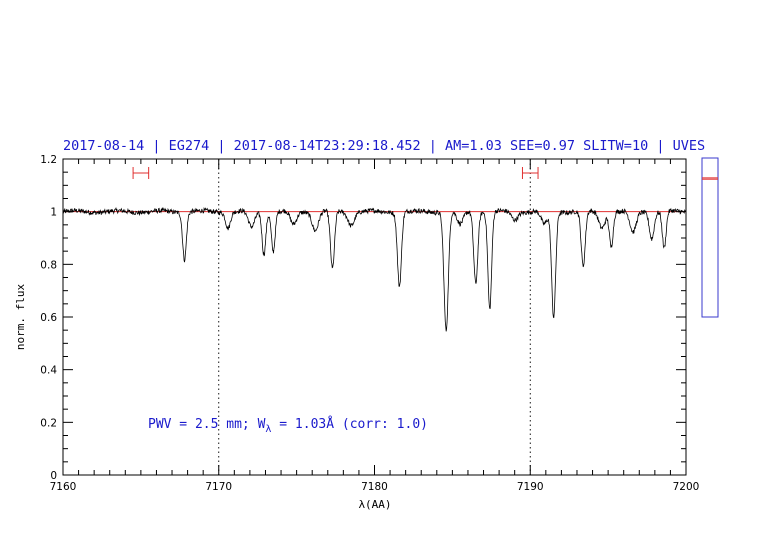 The height and width of the screenshot is (542, 782). Describe the element at coordinates (53, 476) in the screenshot. I see `y-tick-label: 0` at that location.